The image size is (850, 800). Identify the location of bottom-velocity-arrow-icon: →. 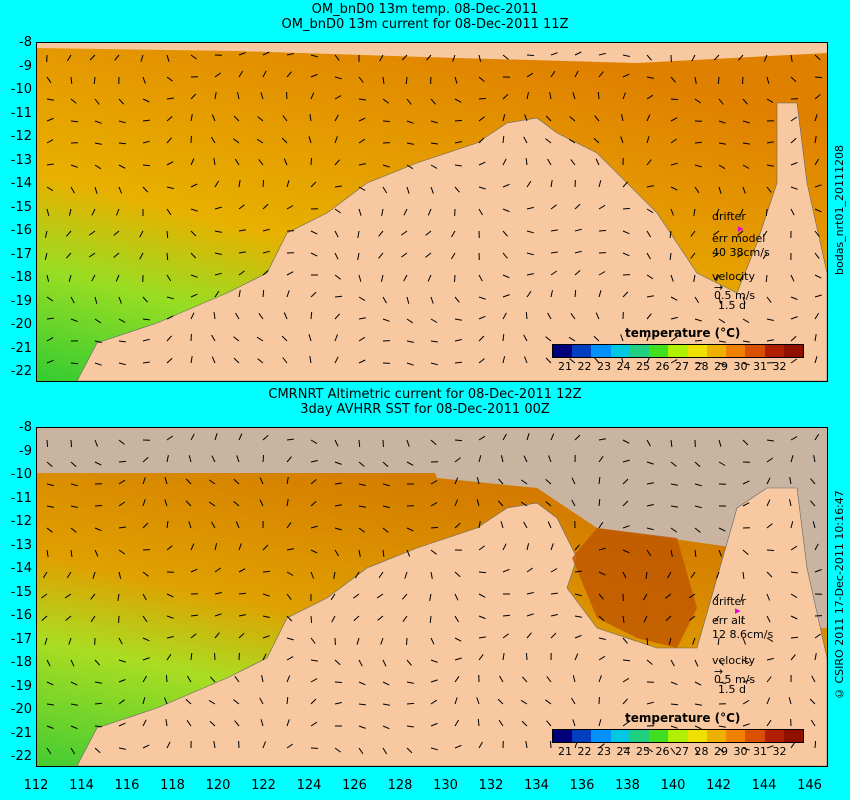
(719, 671).